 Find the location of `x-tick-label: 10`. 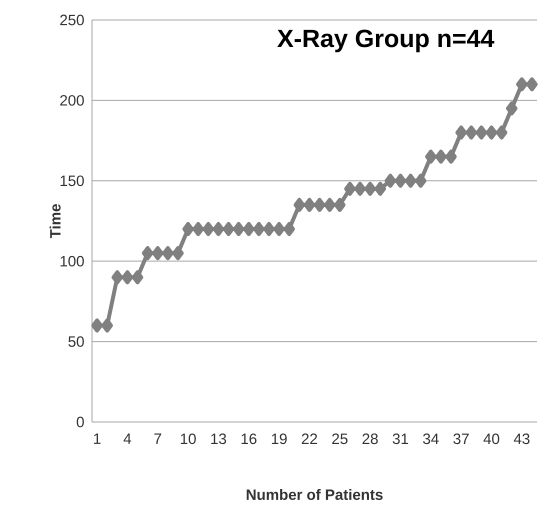

x-tick-label: 10 is located at coordinates (188, 439).